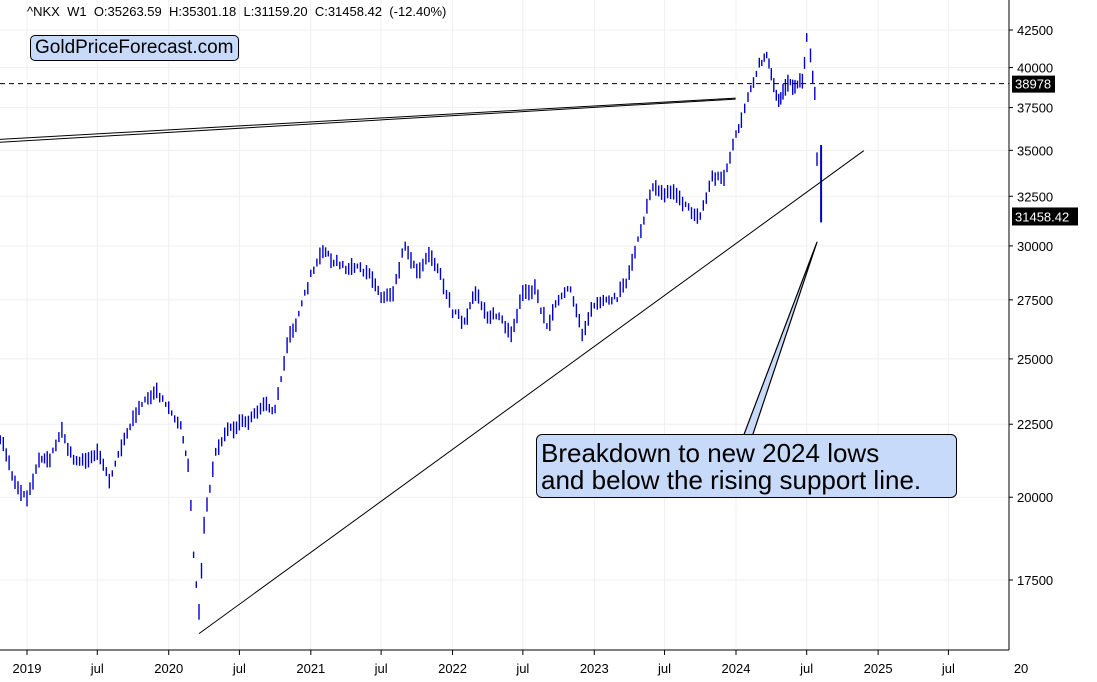 The height and width of the screenshot is (682, 1097). I want to click on last-price-label: 31458.42, so click(1042, 216).